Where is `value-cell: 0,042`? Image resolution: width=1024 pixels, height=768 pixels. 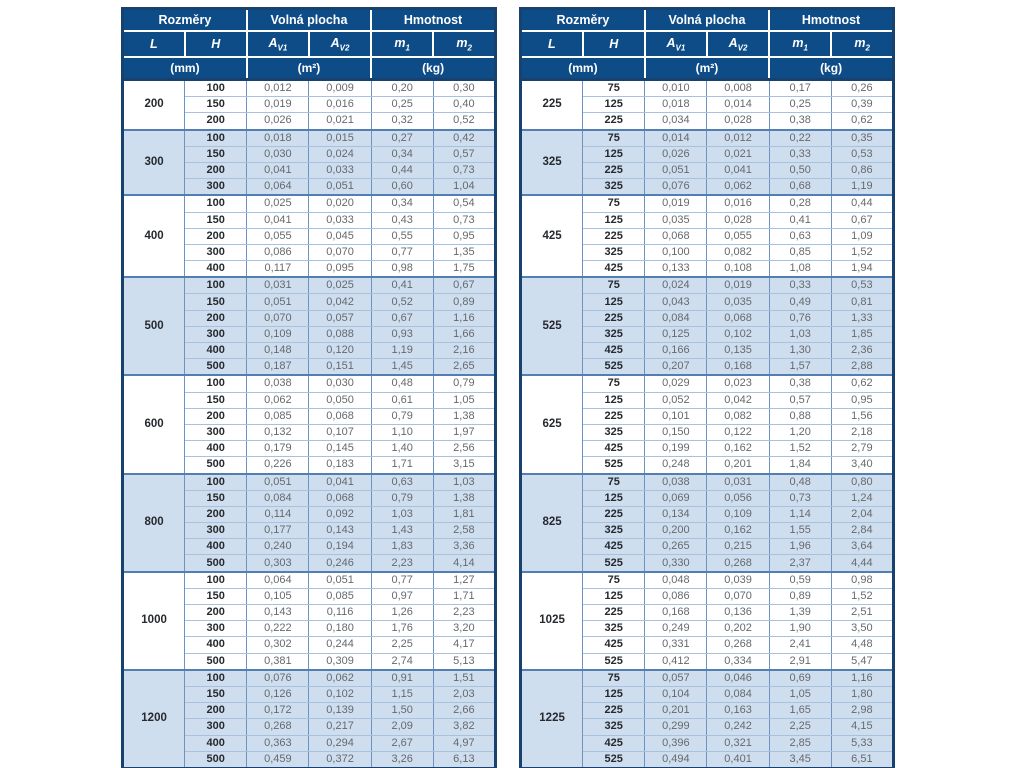 value-cell: 0,042 is located at coordinates (738, 400).